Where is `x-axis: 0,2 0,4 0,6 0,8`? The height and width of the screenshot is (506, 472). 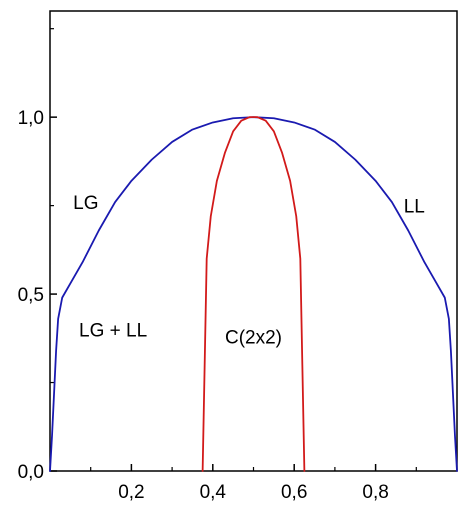
x-axis: 0,2 0,4 0,6 0,8 is located at coordinates (253, 483).